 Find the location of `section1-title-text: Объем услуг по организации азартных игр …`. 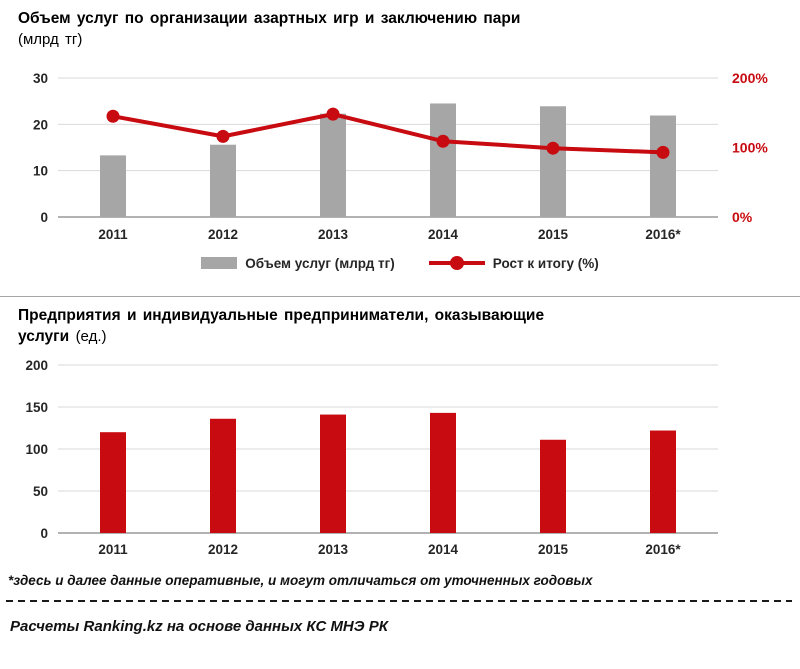

section1-title-text: Объем услуг по организации азартных игр … is located at coordinates (269, 18).